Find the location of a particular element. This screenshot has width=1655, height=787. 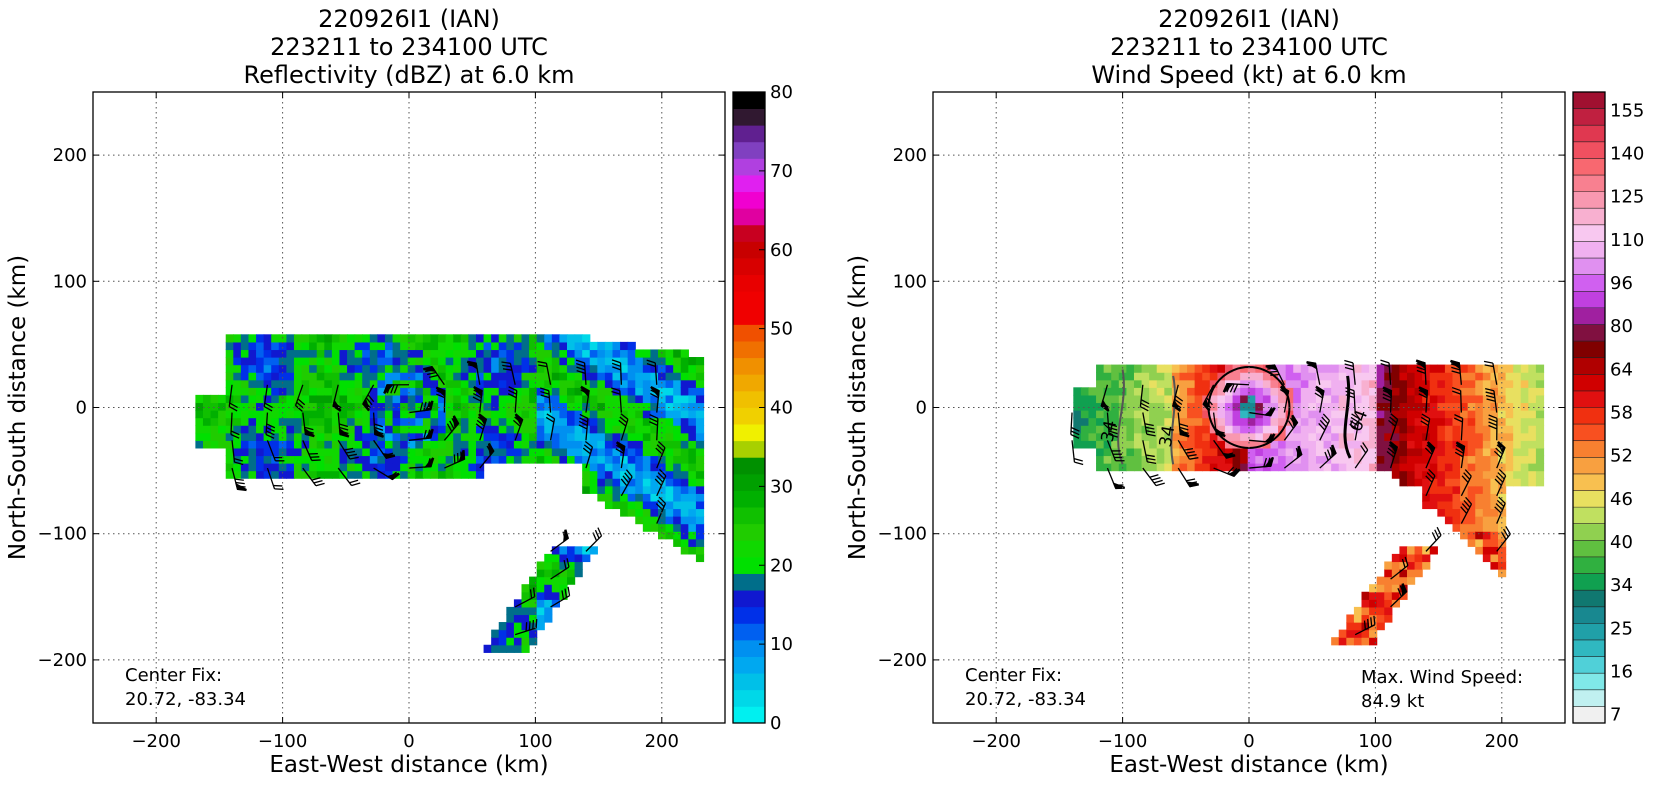

y-tick-label: 100 is located at coordinates (70, 281).